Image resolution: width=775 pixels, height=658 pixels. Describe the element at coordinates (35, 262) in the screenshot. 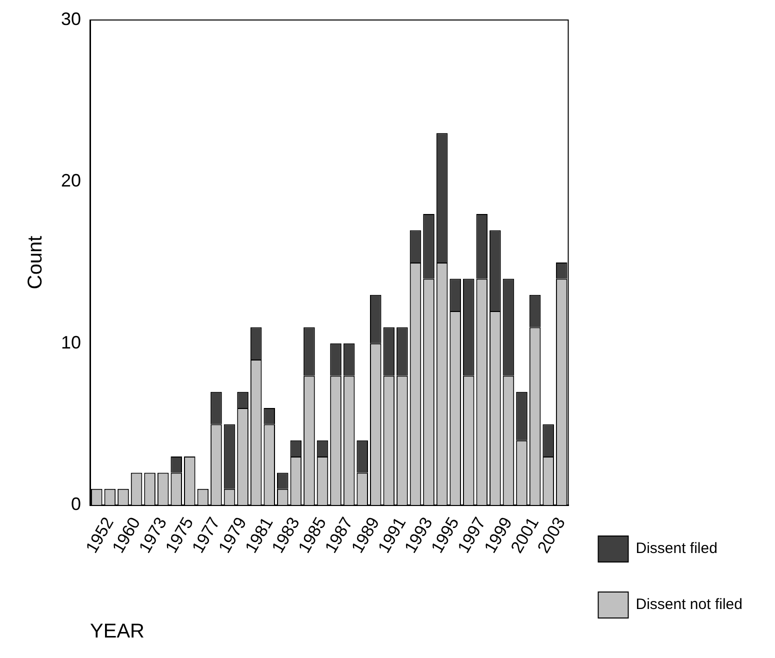

I see `y-axis-title: Count` at that location.